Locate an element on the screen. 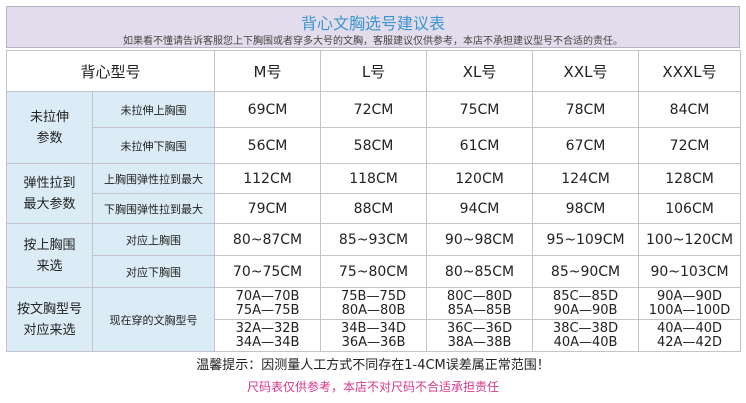 The height and width of the screenshot is (403, 746). size-value: 118CM is located at coordinates (373, 178).